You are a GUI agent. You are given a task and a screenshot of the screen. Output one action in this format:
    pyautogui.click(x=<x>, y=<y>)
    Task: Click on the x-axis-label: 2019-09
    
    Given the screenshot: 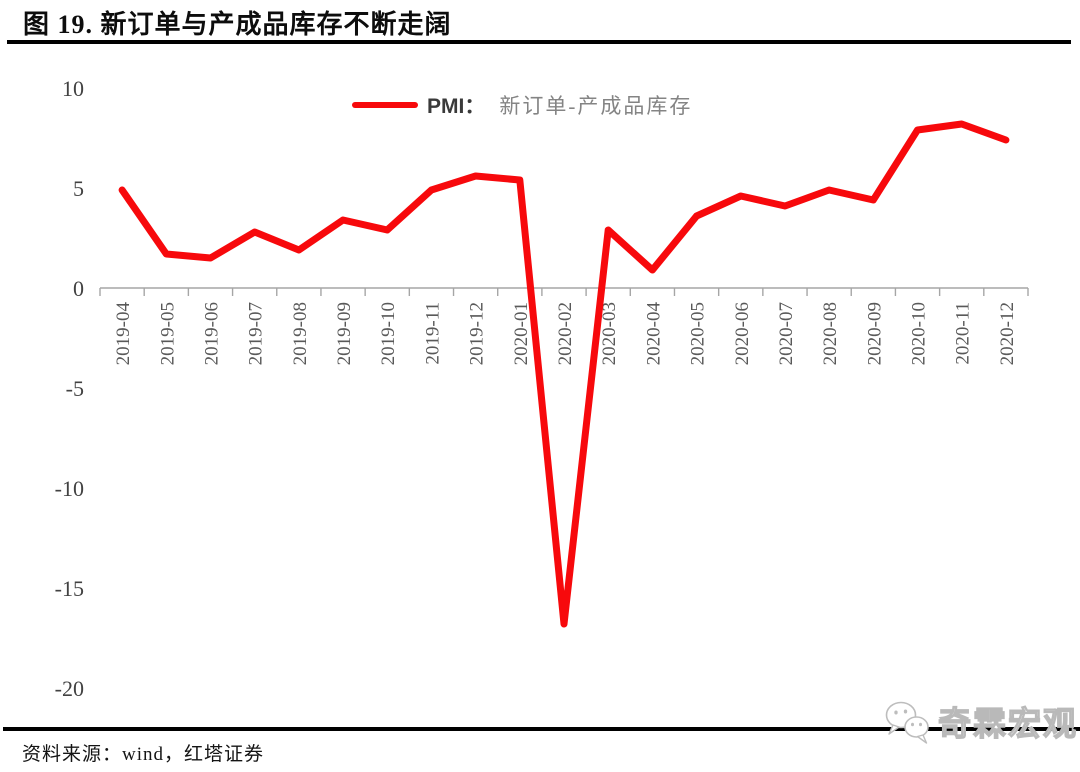 What is the action you would take?
    pyautogui.click(x=344, y=333)
    